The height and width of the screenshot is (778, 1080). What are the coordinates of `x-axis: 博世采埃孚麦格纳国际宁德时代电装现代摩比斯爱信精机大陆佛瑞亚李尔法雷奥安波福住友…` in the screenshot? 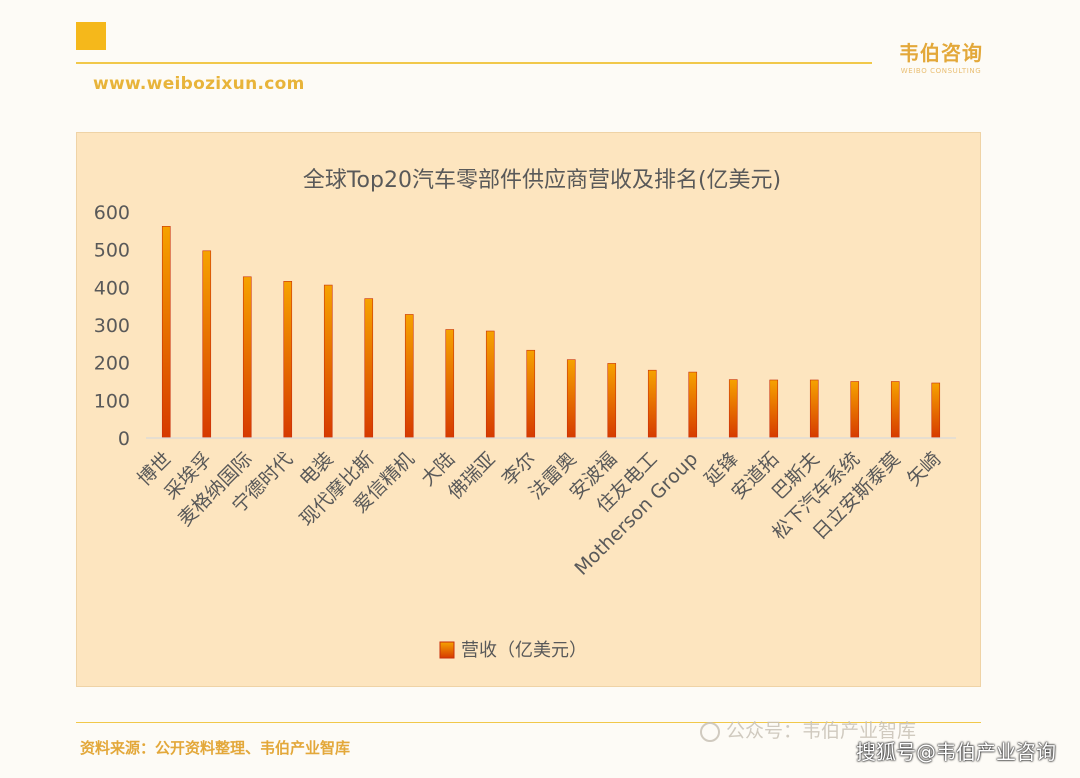 It's located at (544, 508).